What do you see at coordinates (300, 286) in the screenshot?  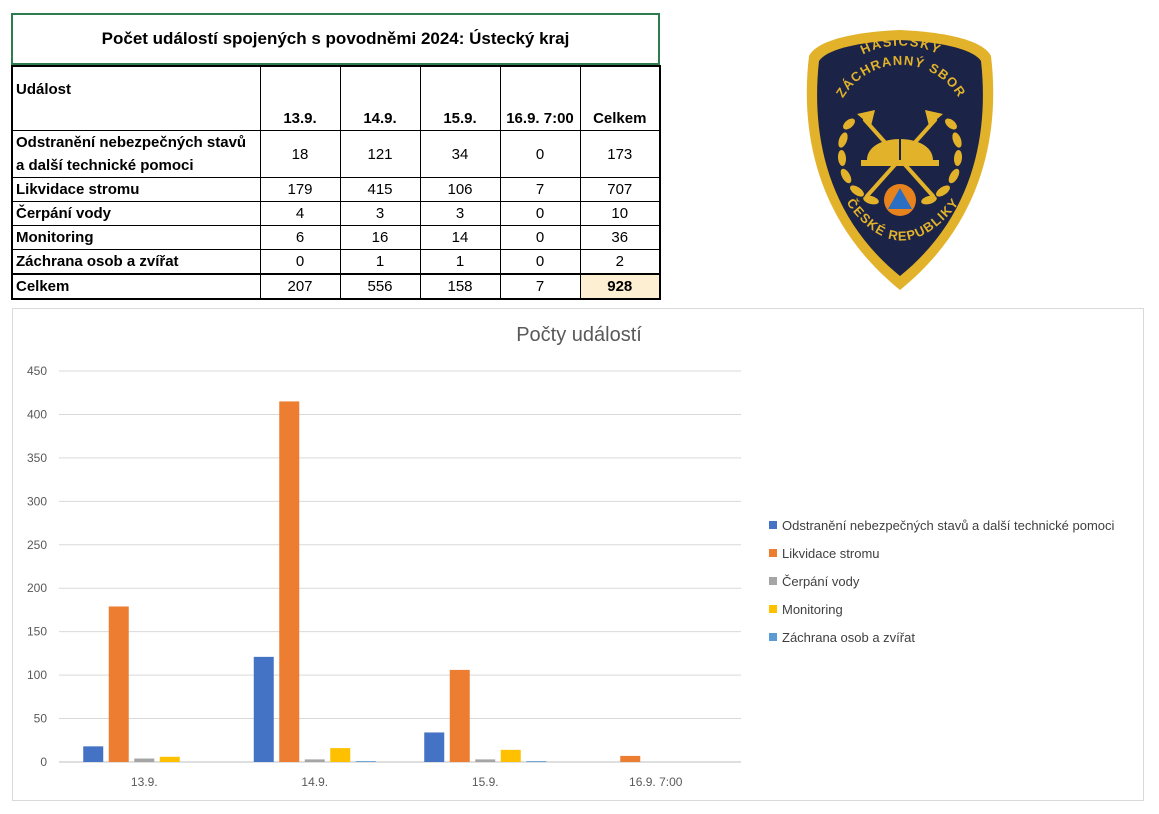 I see `total-cell: 207` at bounding box center [300, 286].